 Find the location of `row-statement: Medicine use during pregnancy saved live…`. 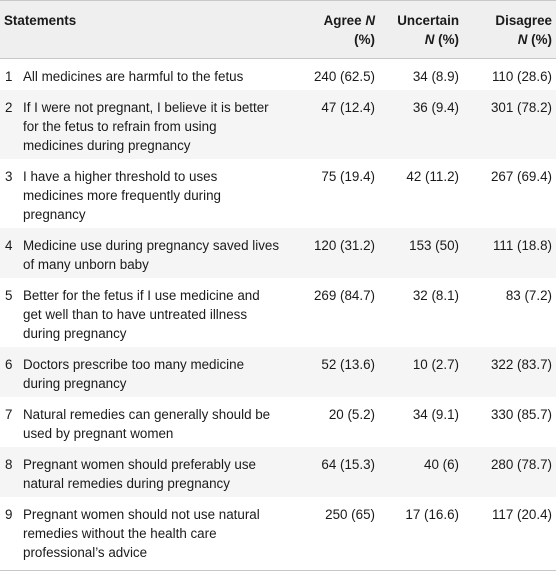

row-statement: Medicine use during pregnancy saved live… is located at coordinates (151, 255).